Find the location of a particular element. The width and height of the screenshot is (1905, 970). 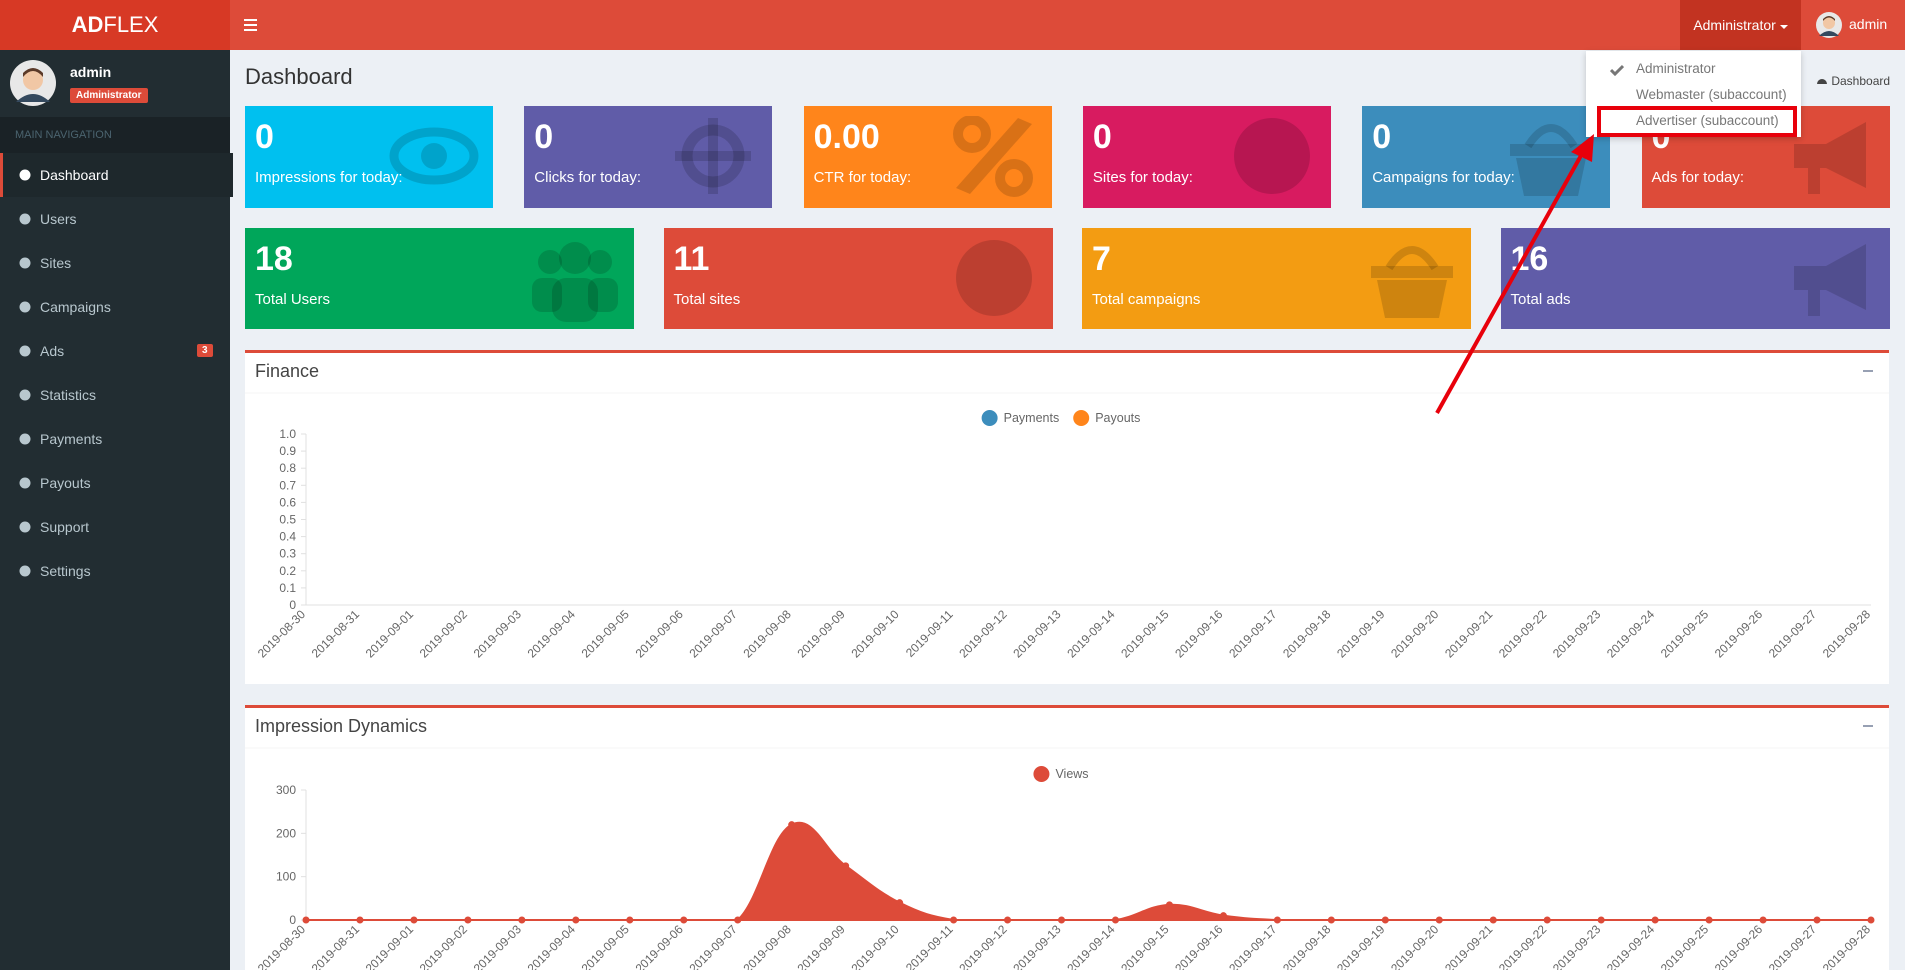

info-box: 0 Clicks for today: is located at coordinates (648, 157).